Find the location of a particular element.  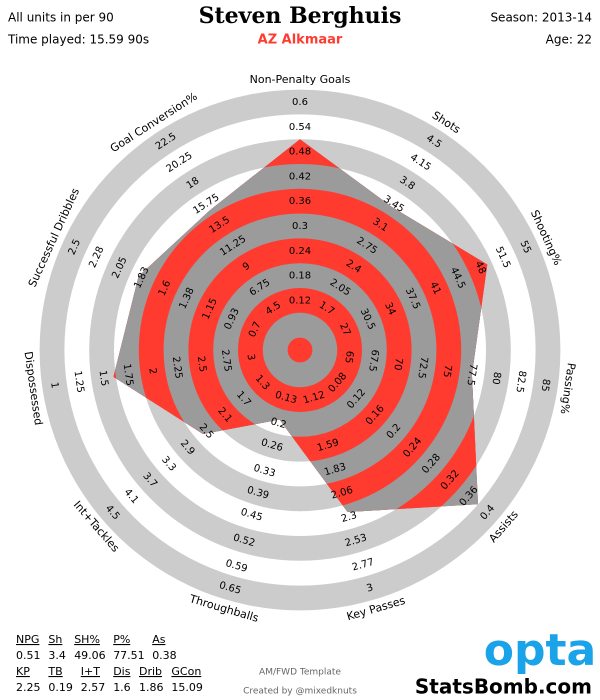

table-value: 77.51 is located at coordinates (129, 655).